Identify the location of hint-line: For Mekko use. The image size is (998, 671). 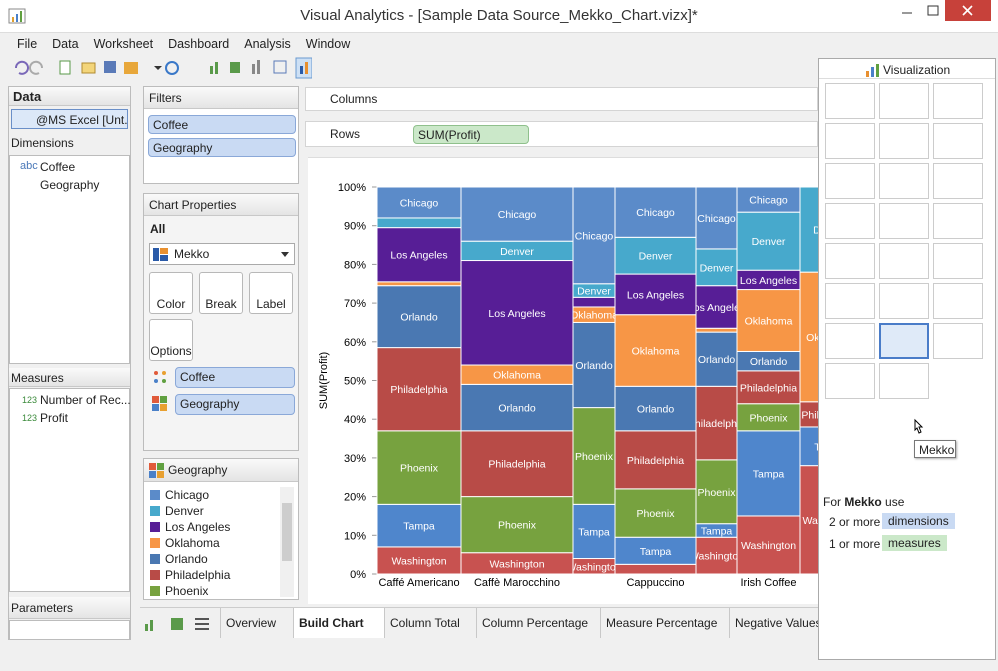
(863, 502).